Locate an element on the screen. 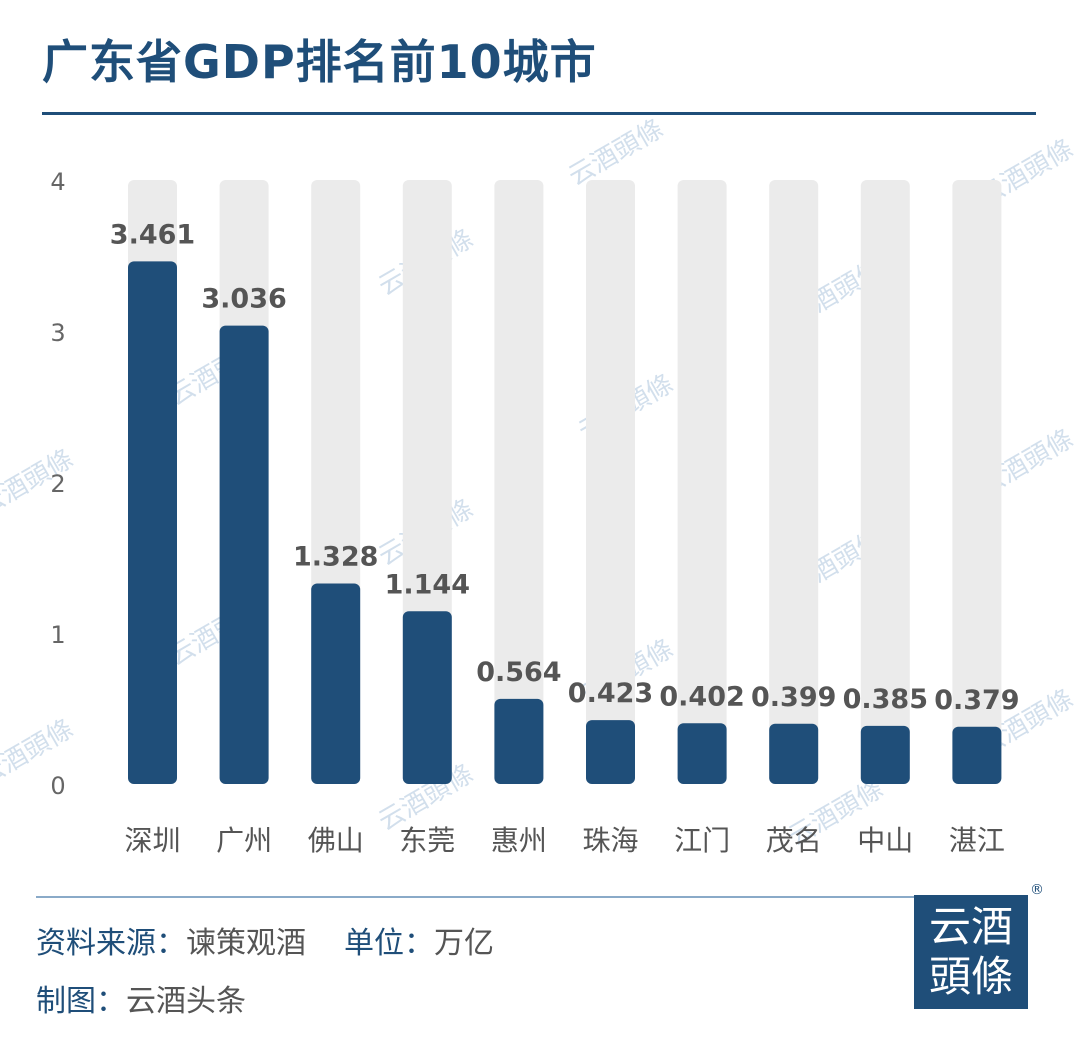  value-label: 1.328 is located at coordinates (335, 556).